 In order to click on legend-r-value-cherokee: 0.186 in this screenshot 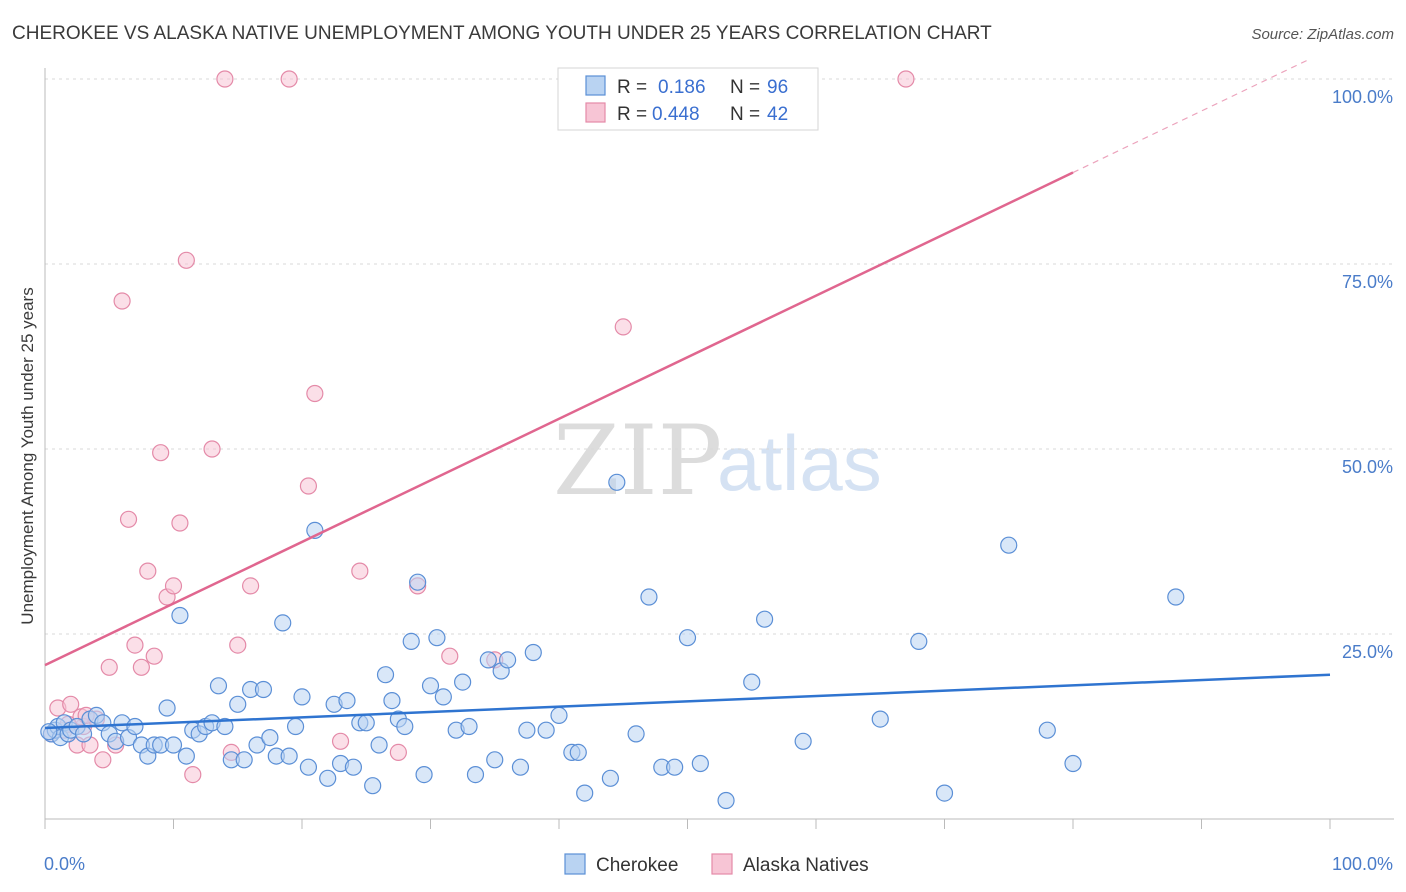, I will do `click(682, 87)`.